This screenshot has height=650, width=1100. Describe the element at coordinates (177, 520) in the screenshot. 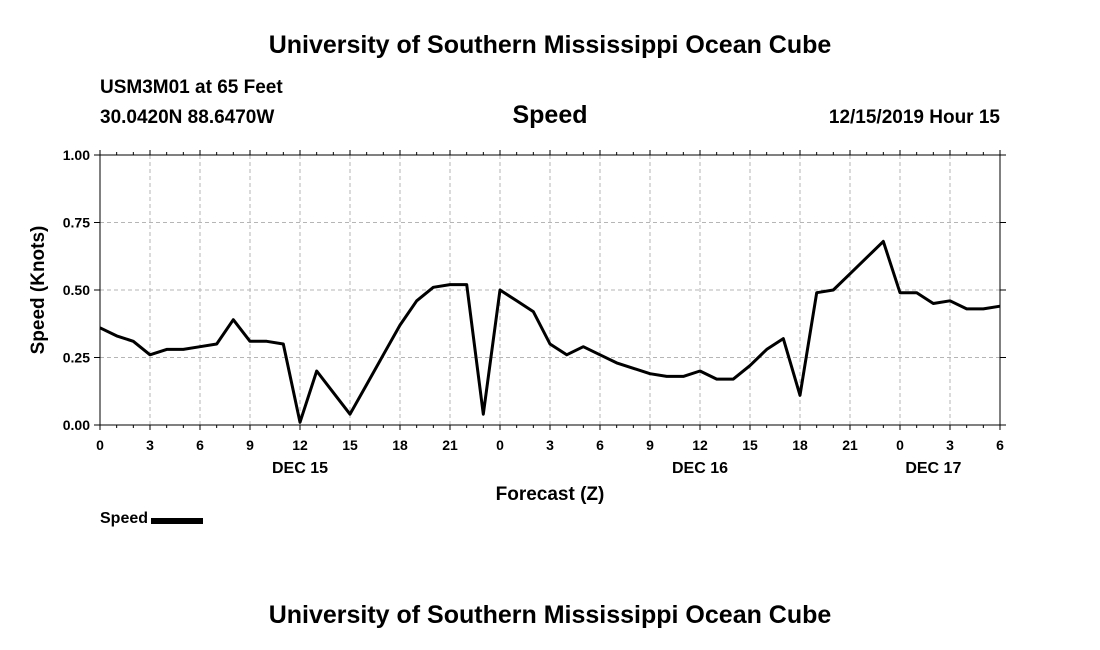

I see `legend-swatch` at that location.